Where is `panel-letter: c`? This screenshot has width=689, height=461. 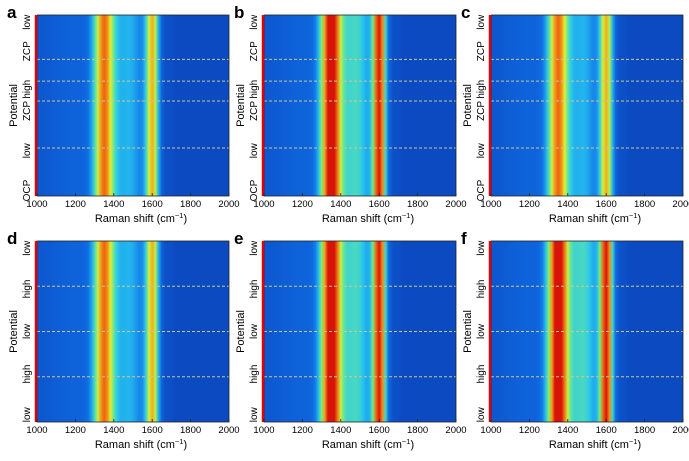
panel-letter: c is located at coordinates (465, 12).